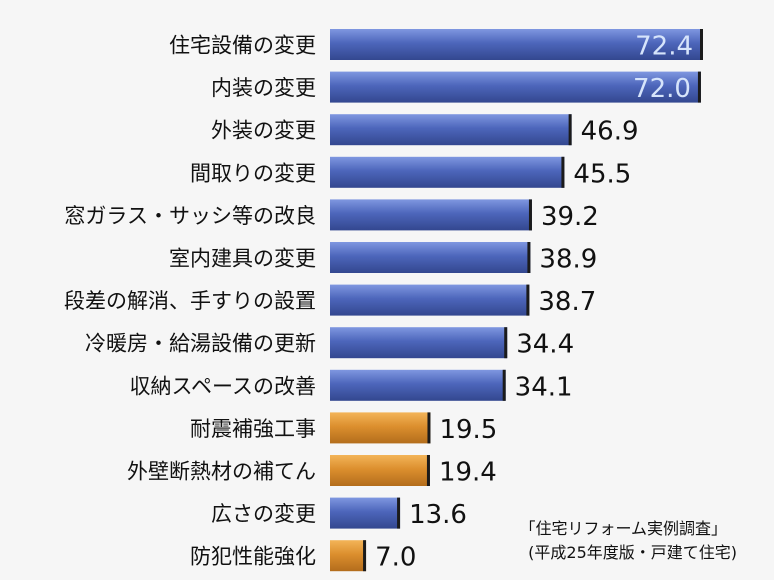  I want to click on source-note-line-2: (平成25年度版・戸建て住宅), so click(632, 552).